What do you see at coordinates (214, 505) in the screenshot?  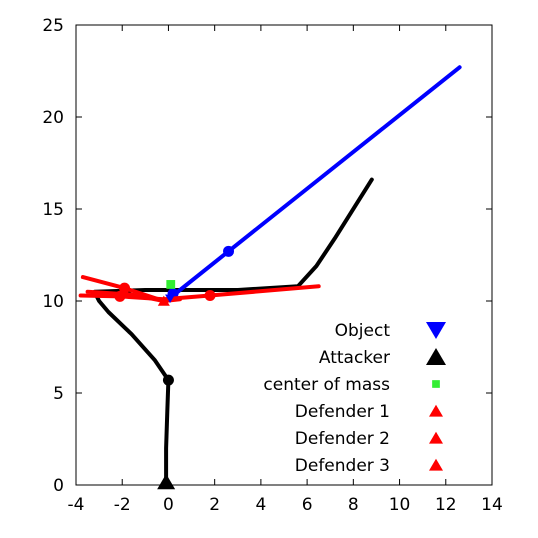 I see `x-tick-label: 2` at bounding box center [214, 505].